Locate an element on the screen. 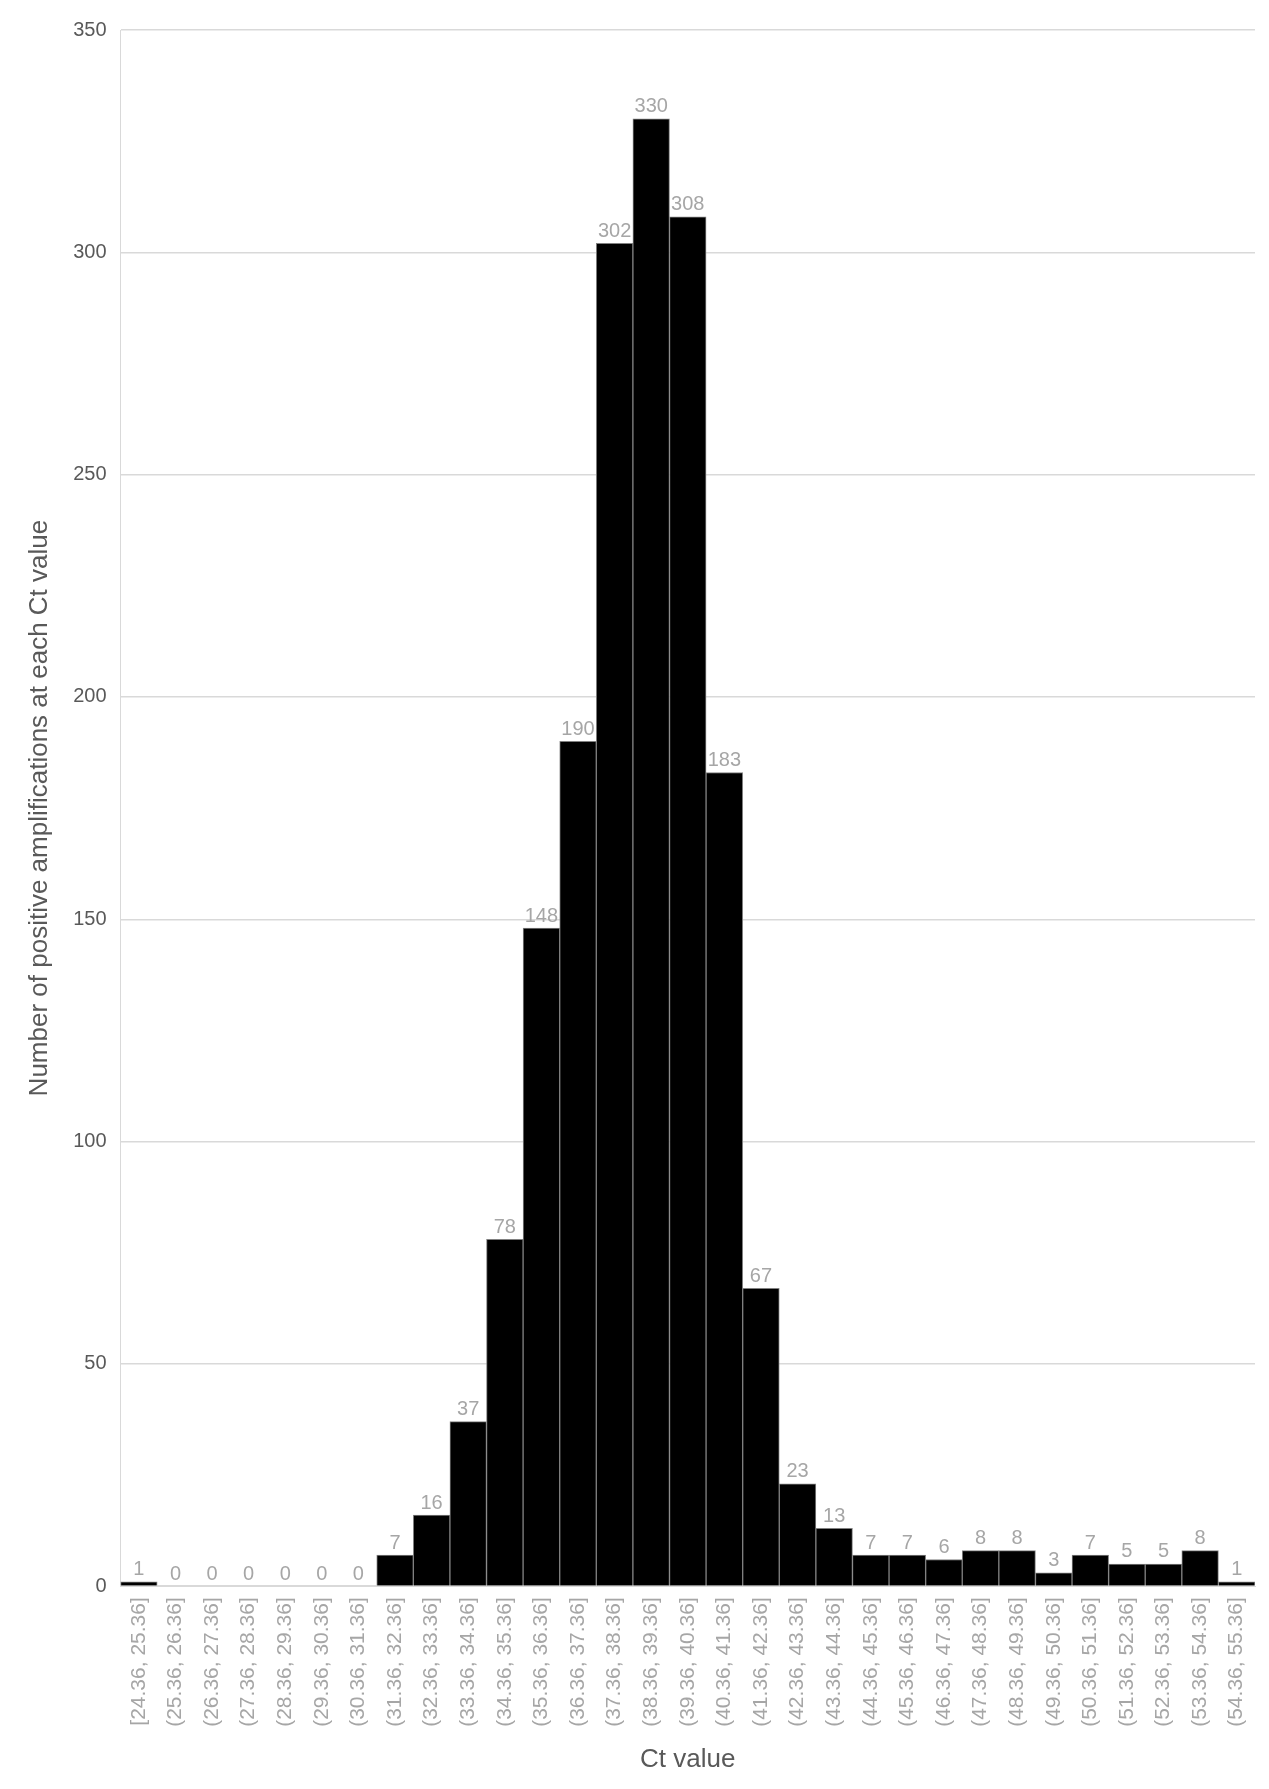 The height and width of the screenshot is (1789, 1269). x-tick-label: (38.36, 39.36] is located at coordinates (649, 1662).